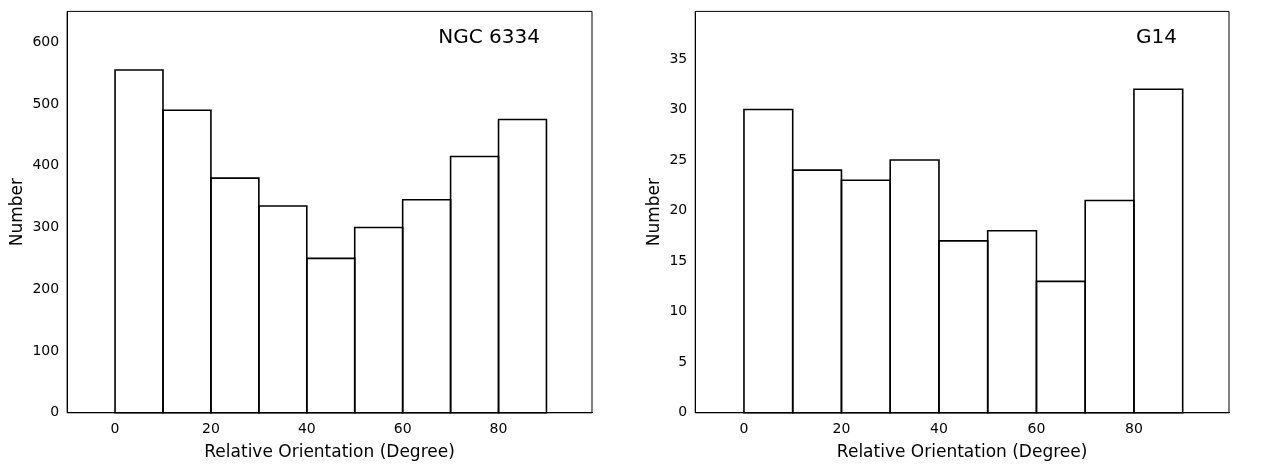 The image size is (1274, 469). Describe the element at coordinates (46, 102) in the screenshot. I see `y-tick-label: 500` at that location.